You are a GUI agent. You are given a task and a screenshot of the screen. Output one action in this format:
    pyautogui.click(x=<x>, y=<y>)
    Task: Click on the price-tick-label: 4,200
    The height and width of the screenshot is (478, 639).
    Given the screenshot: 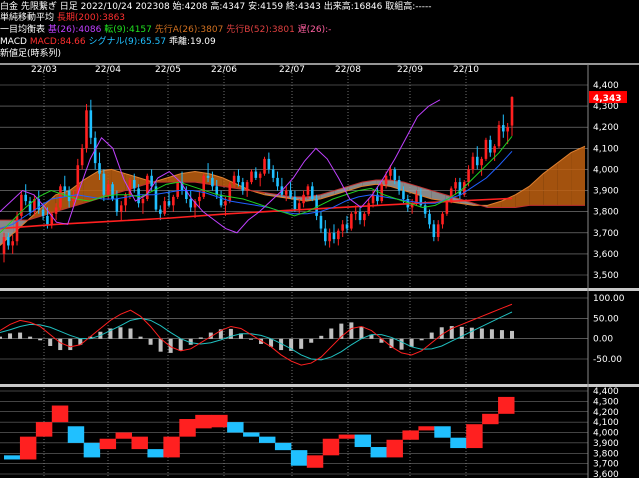 What is the action you would take?
    pyautogui.click(x=606, y=128)
    